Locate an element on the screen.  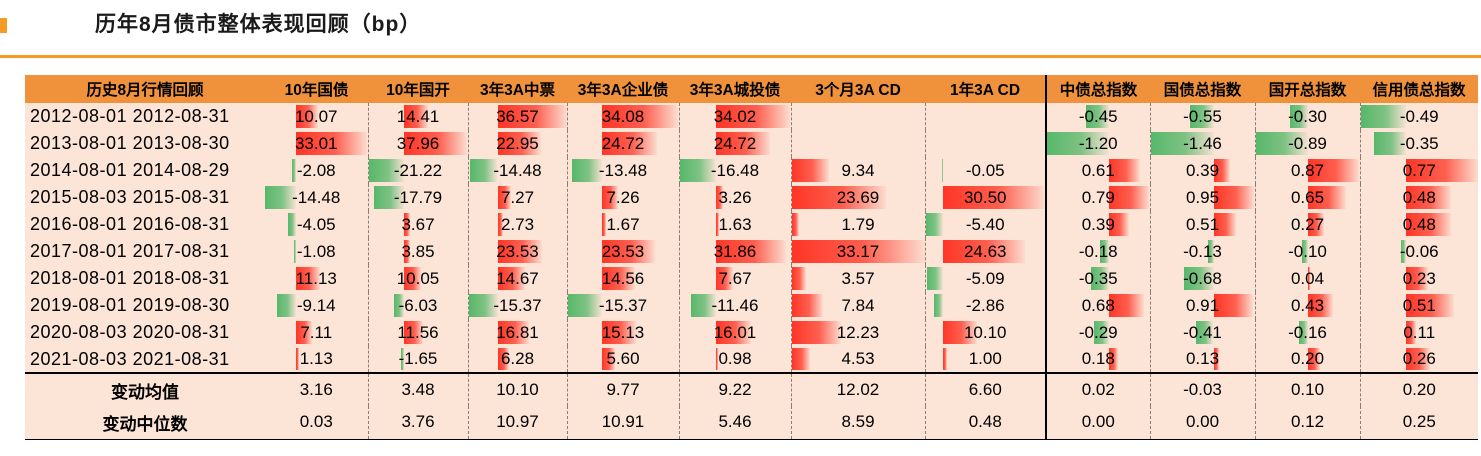
column-header: 3年3A中票 is located at coordinates (517, 89).